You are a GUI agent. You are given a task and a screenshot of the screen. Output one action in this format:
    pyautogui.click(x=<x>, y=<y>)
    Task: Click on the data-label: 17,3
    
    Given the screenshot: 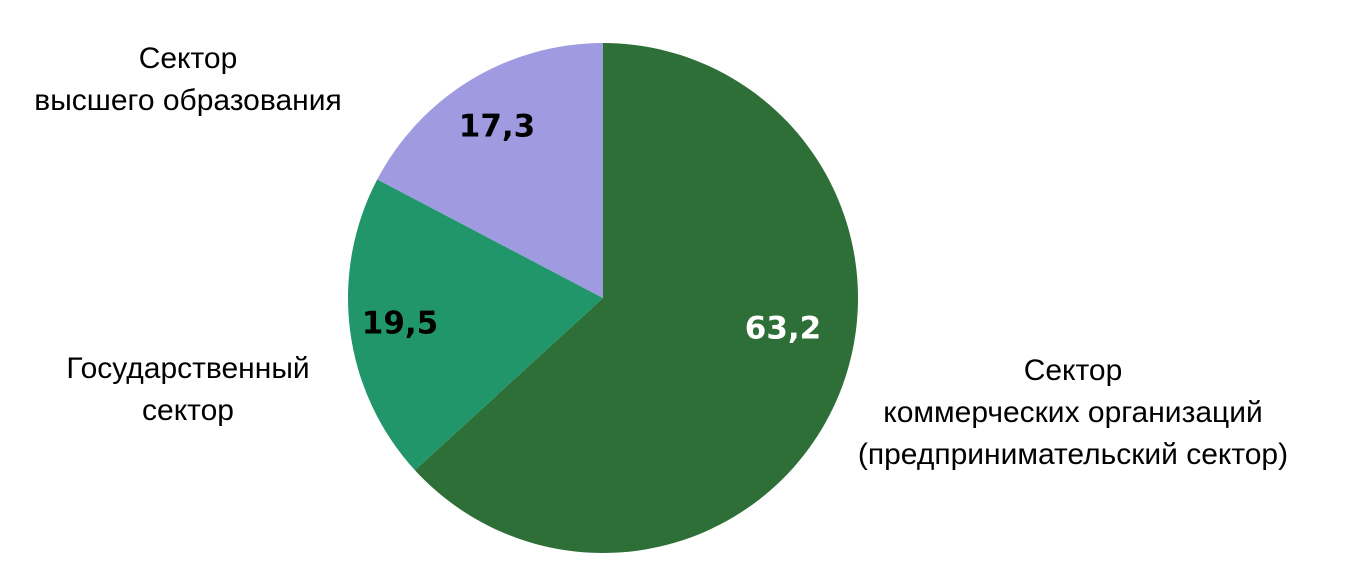 What is the action you would take?
    pyautogui.click(x=497, y=127)
    